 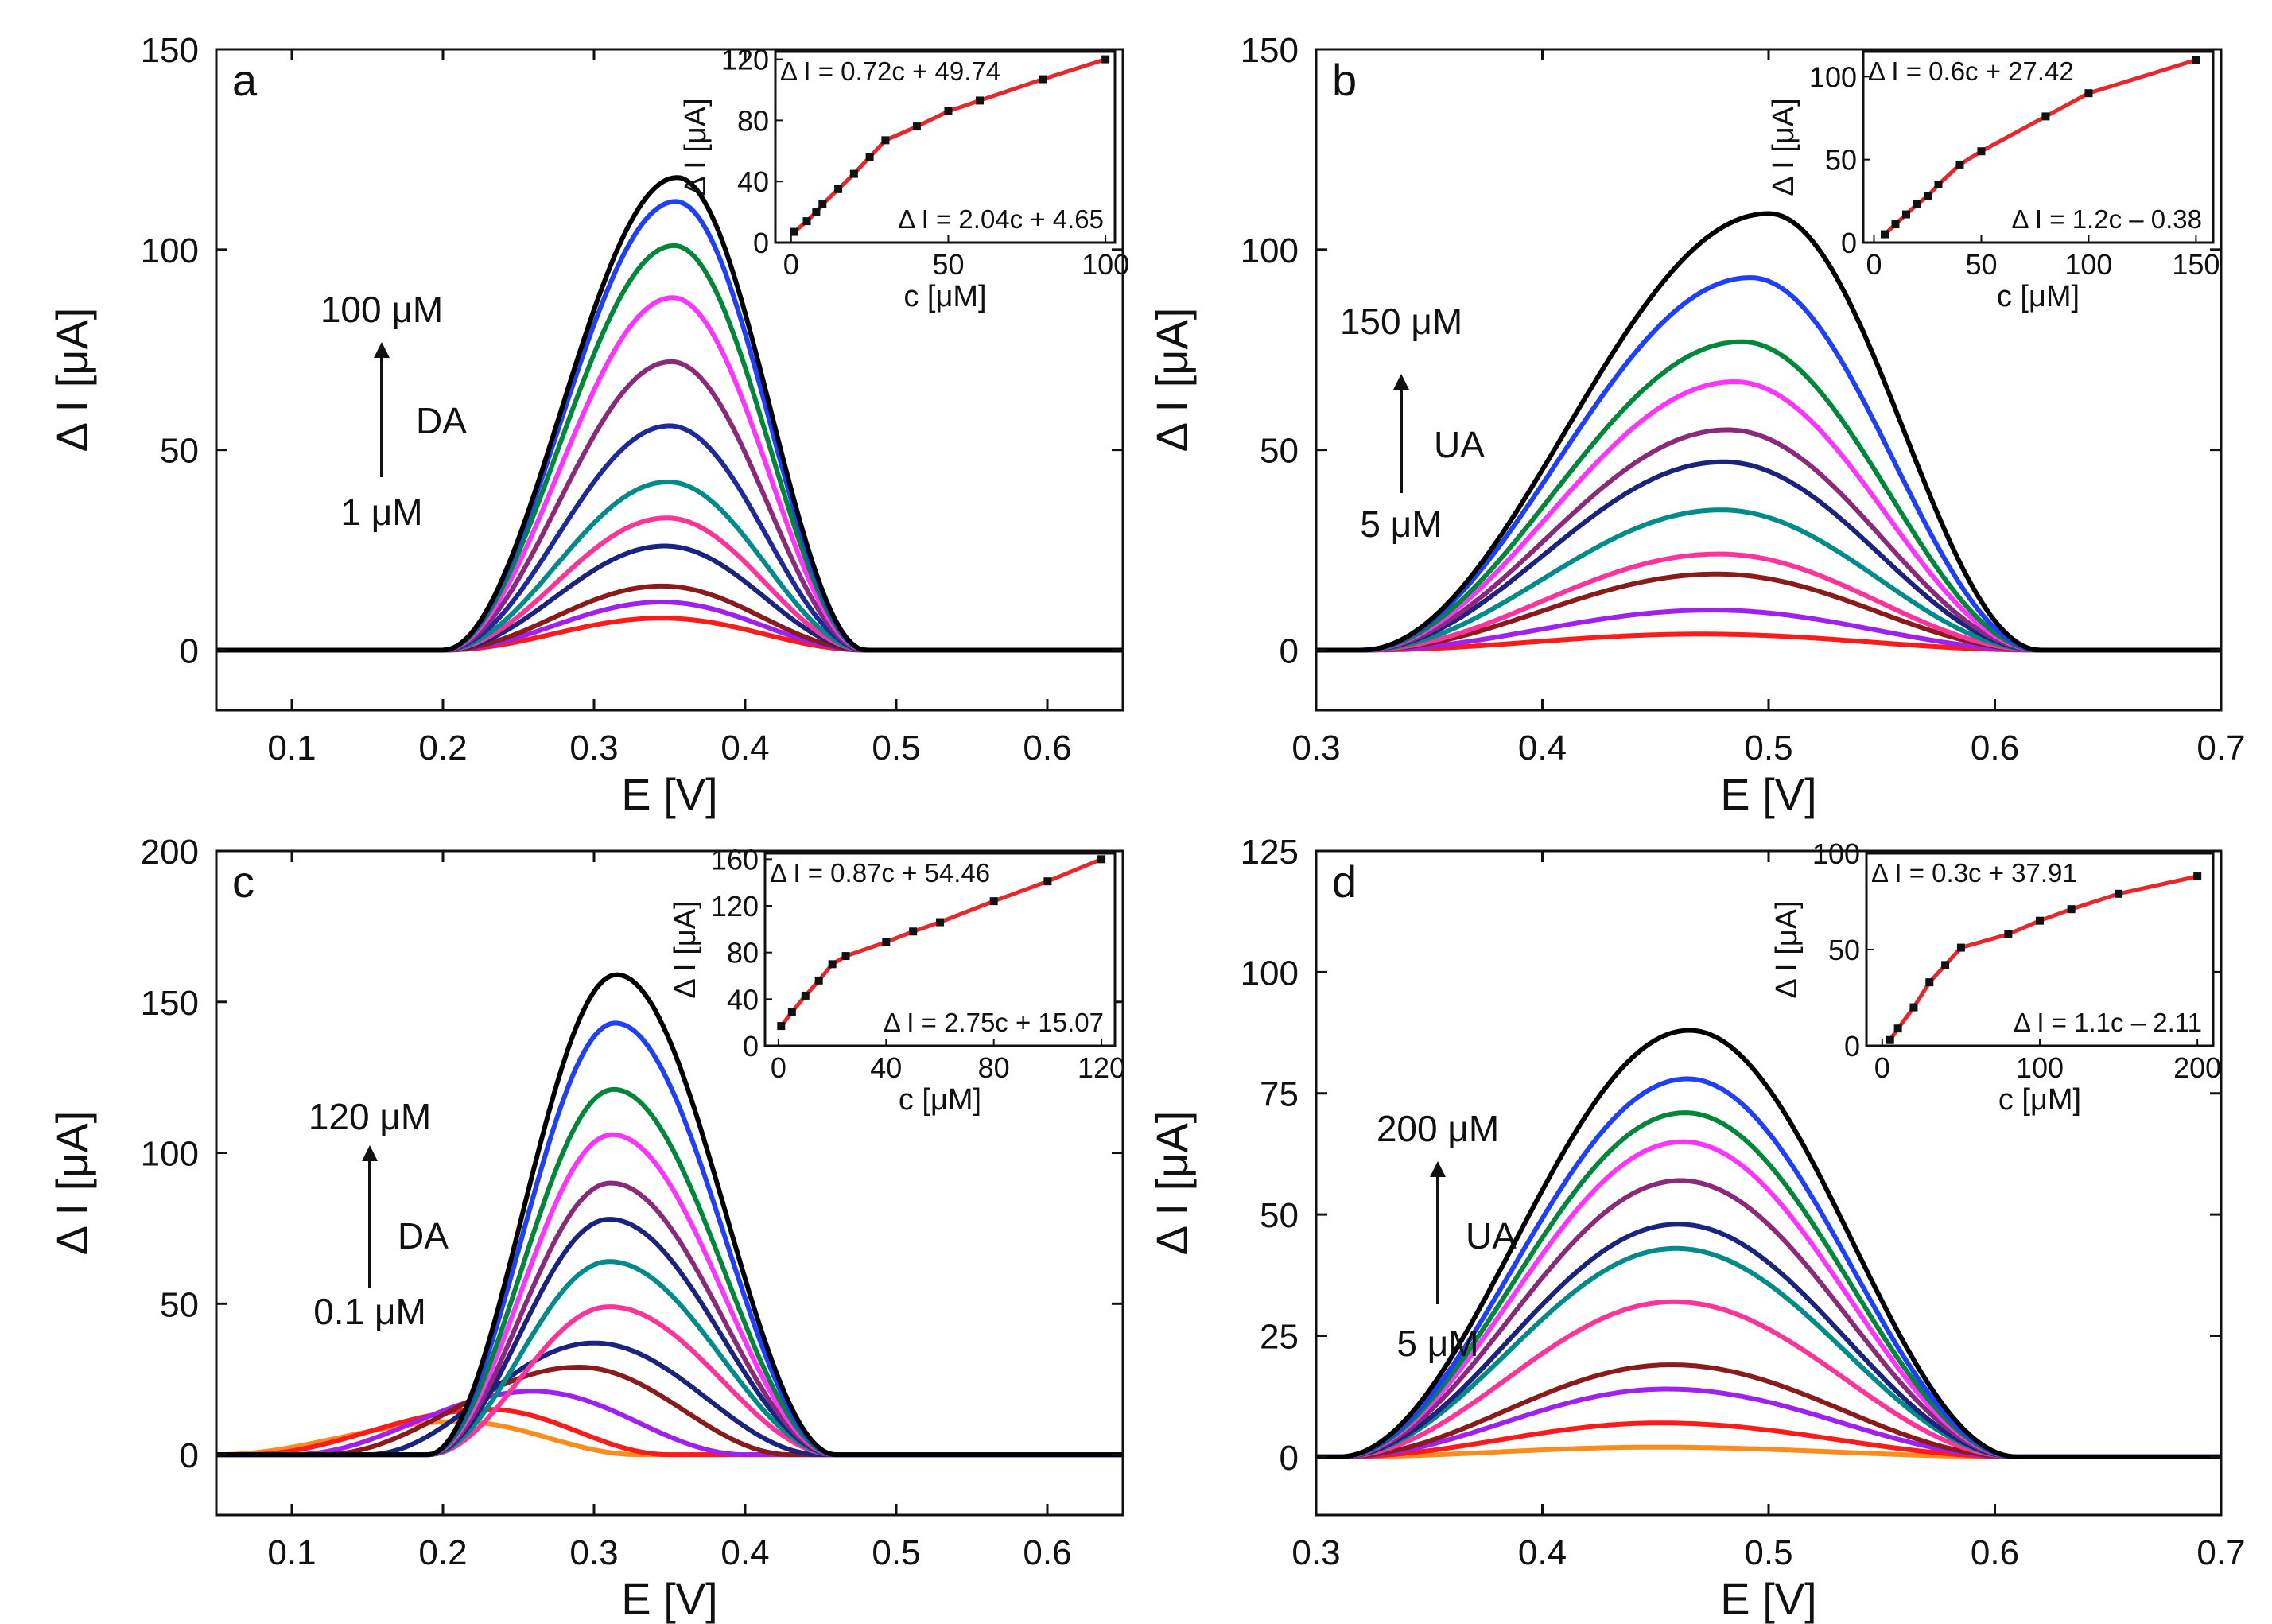 What do you see at coordinates (670, 598) in the screenshot?
I see `series-line-c4` at bounding box center [670, 598].